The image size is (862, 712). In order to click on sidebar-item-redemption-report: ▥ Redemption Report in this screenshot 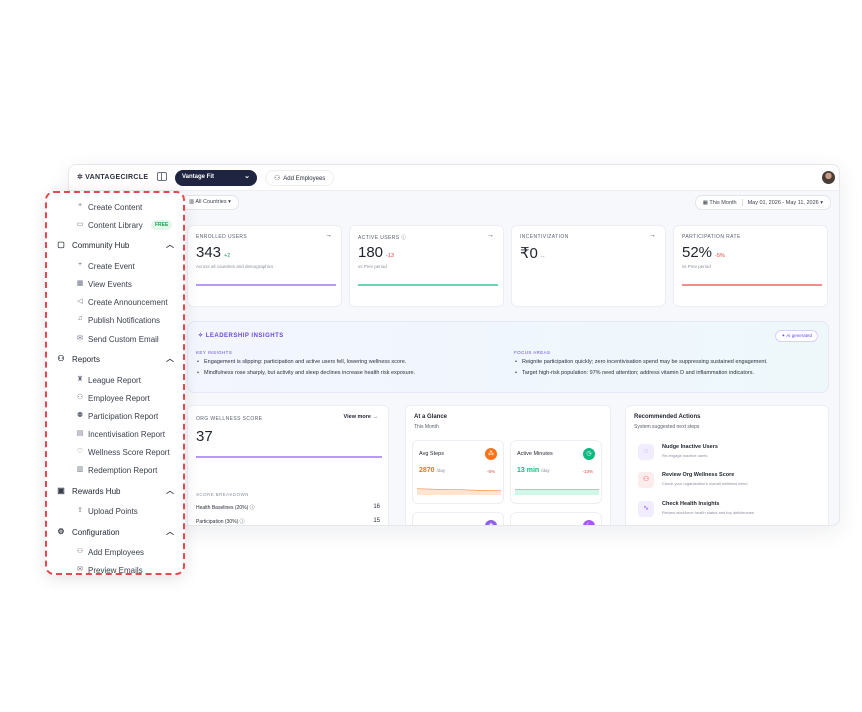, I will do `click(115, 470)`.